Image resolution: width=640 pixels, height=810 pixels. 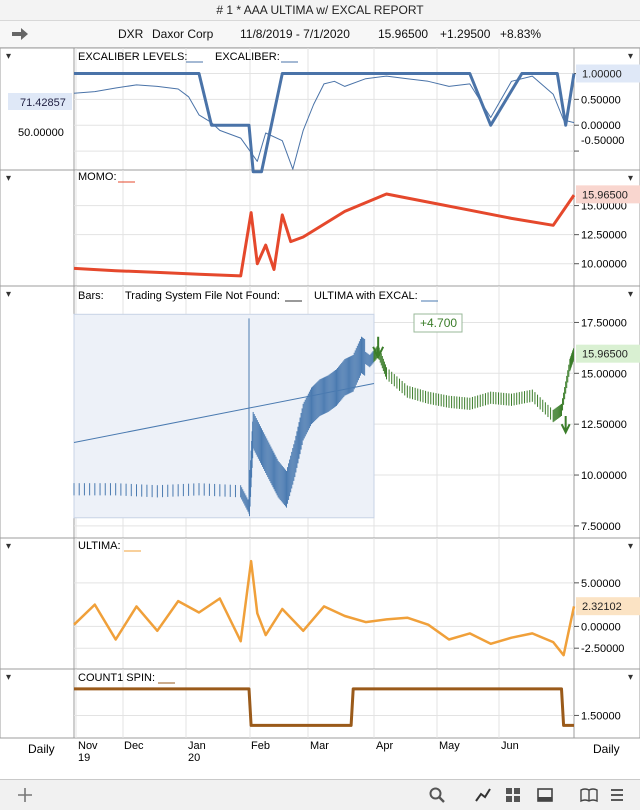 What do you see at coordinates (194, 758) in the screenshot?
I see `year-20: 20` at bounding box center [194, 758].